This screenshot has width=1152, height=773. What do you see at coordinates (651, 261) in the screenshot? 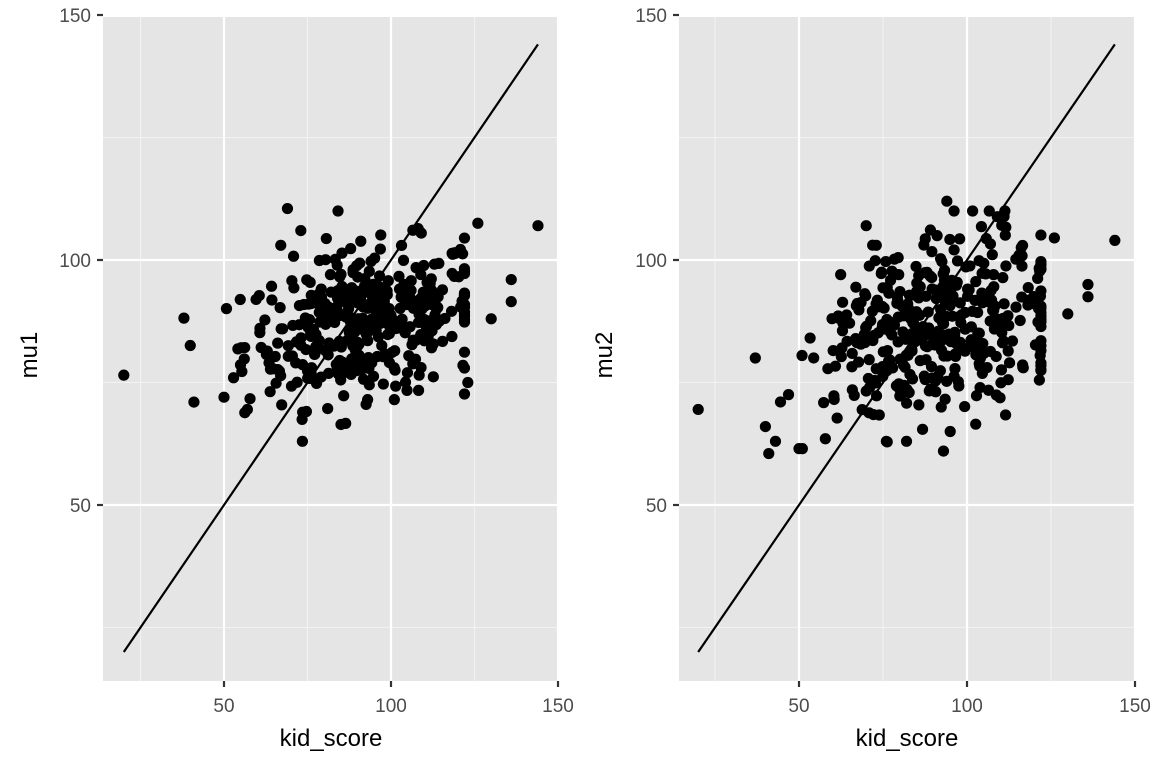
I see `y-tick-label-100: 100` at bounding box center [651, 261].